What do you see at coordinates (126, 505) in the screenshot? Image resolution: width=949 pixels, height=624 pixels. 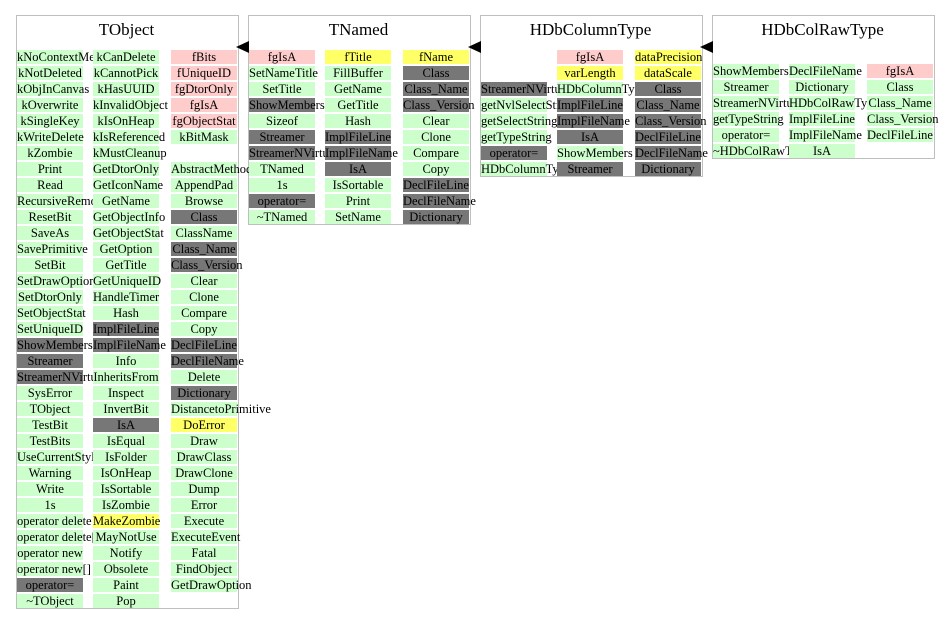 I see `member-cell: IsZombie` at bounding box center [126, 505].